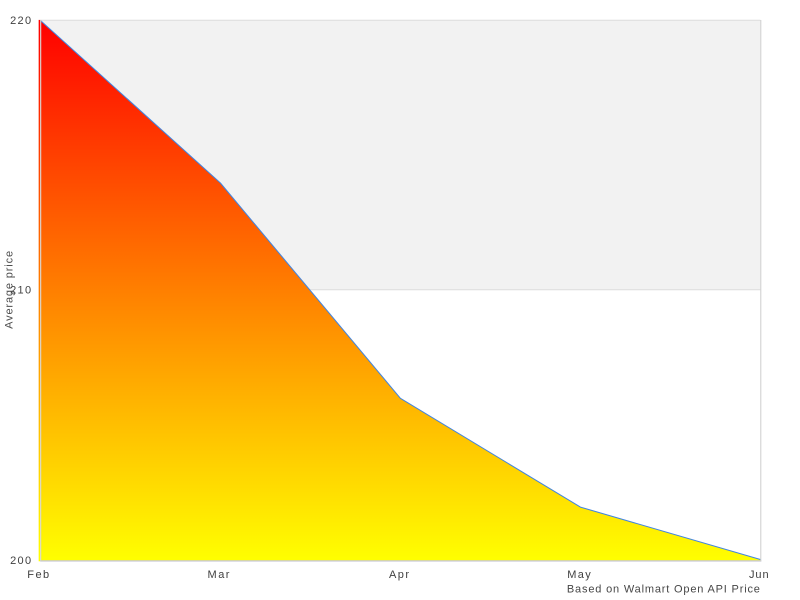 Image resolution: width=800 pixels, height=600 pixels. I want to click on svg-text: Jun, so click(759, 575).